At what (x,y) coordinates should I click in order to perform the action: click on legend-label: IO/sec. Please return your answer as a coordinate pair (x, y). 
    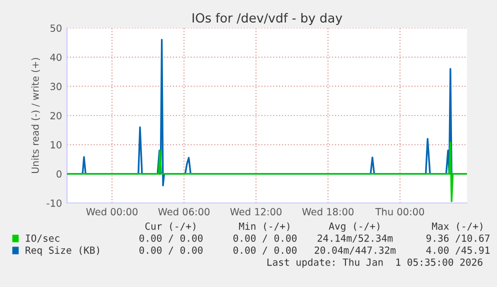
    Looking at the image, I should click on (43, 238).